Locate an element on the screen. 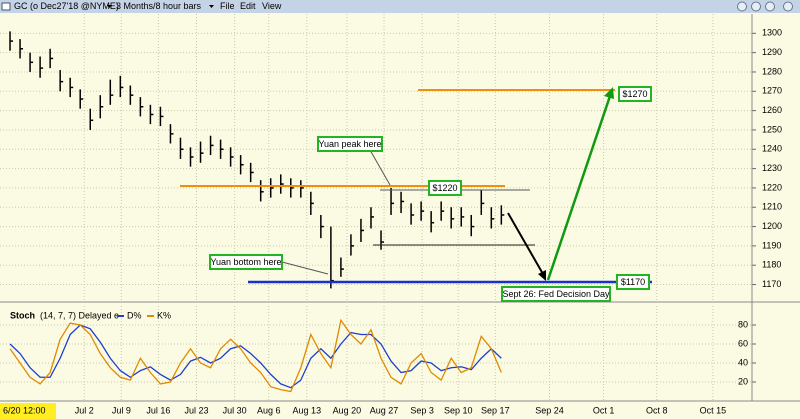 Image resolution: width=800 pixels, height=419 pixels. x-tick-label: Oct 8 is located at coordinates (657, 410).